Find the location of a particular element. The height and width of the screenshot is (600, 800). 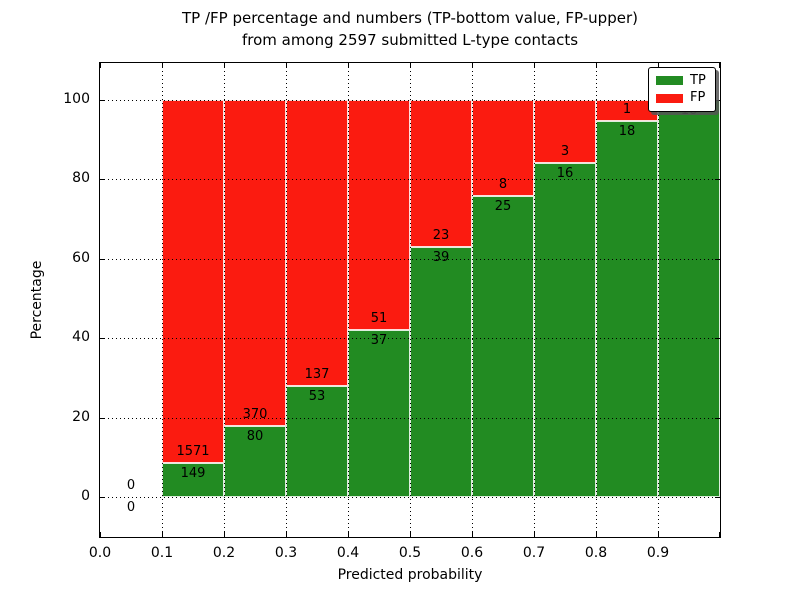

y-tick-label: 0 is located at coordinates (85, 496).